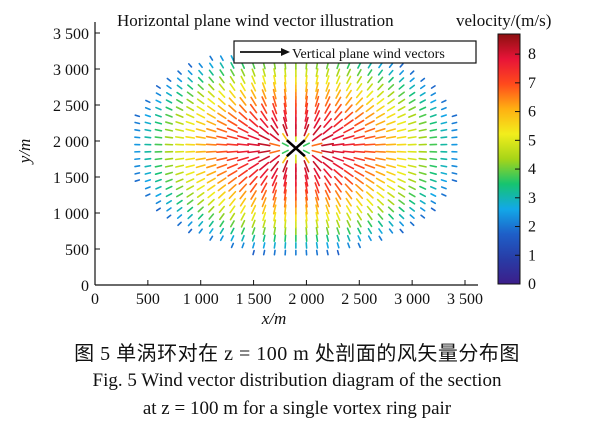 This screenshot has height=433, width=594. Describe the element at coordinates (201, 299) in the screenshot. I see `x-tick-label: 1 000` at that location.